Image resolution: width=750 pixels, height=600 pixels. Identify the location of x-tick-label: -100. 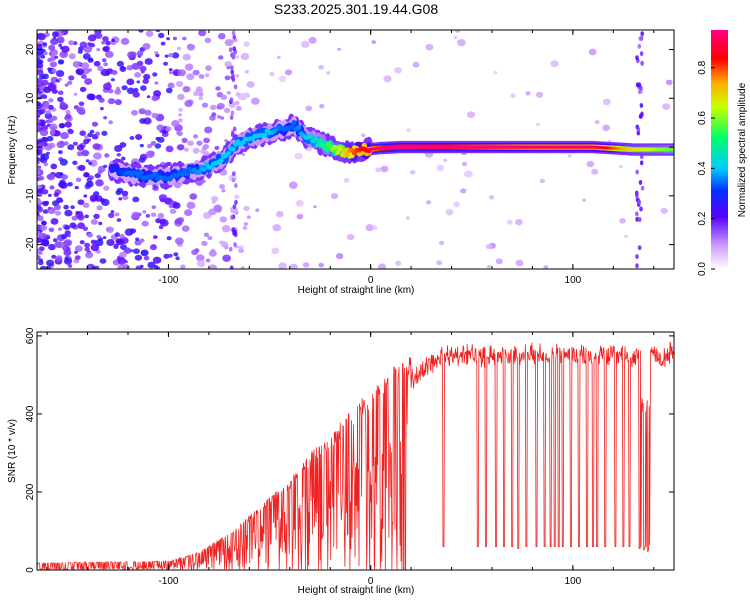
(168, 581).